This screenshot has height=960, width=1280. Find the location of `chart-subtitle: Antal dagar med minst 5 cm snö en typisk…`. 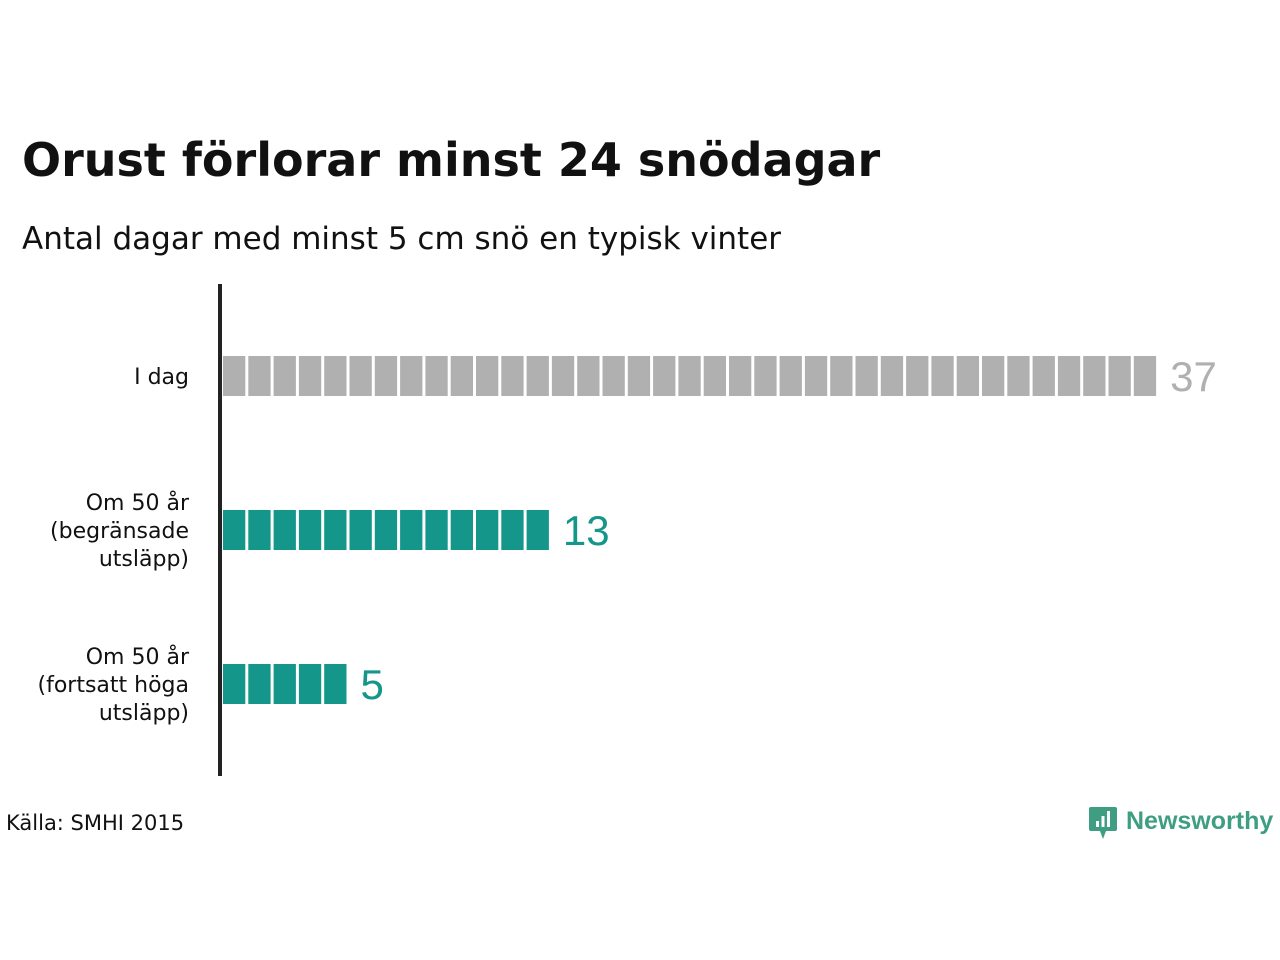

chart-subtitle: Antal dagar med minst 5 cm snö en typisk… is located at coordinates (402, 239).